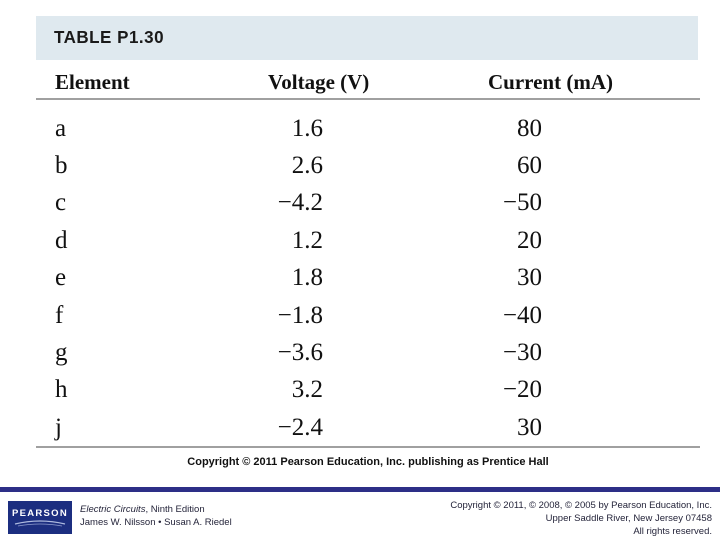  I want to click on current-cell: −50, so click(522, 203).